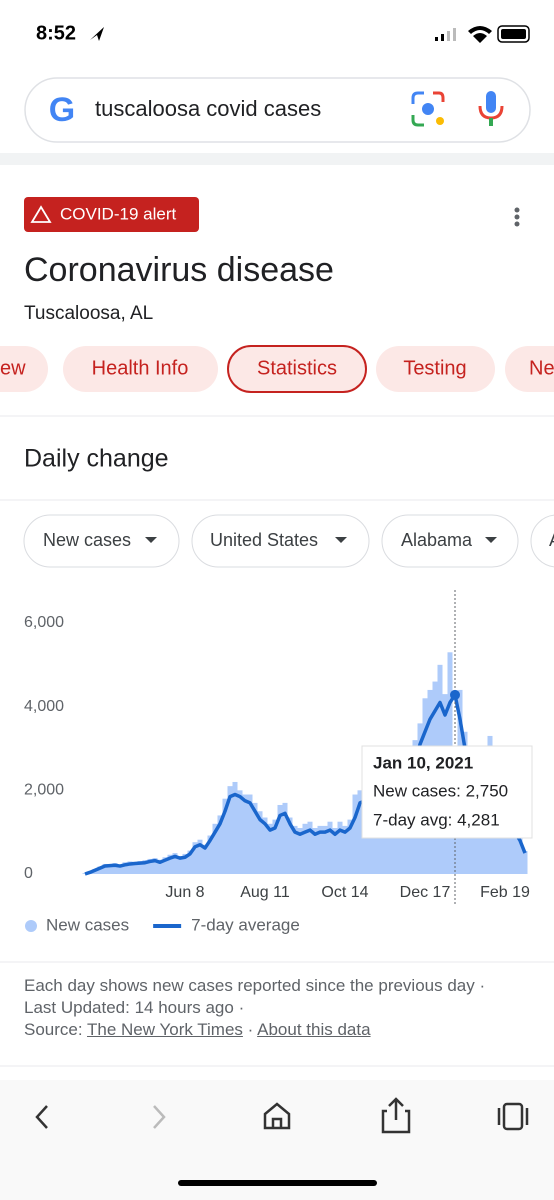  Describe the element at coordinates (96, 459) in the screenshot. I see `section-title: Daily change` at that location.